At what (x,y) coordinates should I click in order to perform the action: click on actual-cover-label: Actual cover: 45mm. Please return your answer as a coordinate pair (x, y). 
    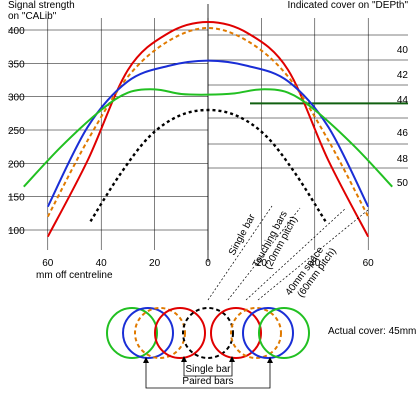
    Looking at the image, I should click on (372, 331).